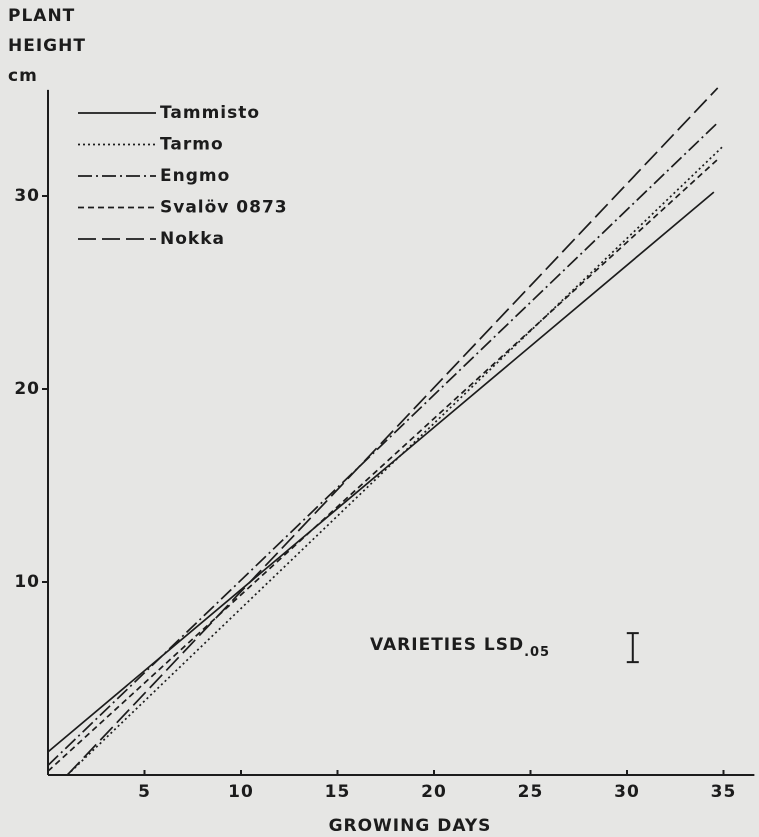  What do you see at coordinates (144, 792) in the screenshot?
I see `x-tick-label: 5` at bounding box center [144, 792].